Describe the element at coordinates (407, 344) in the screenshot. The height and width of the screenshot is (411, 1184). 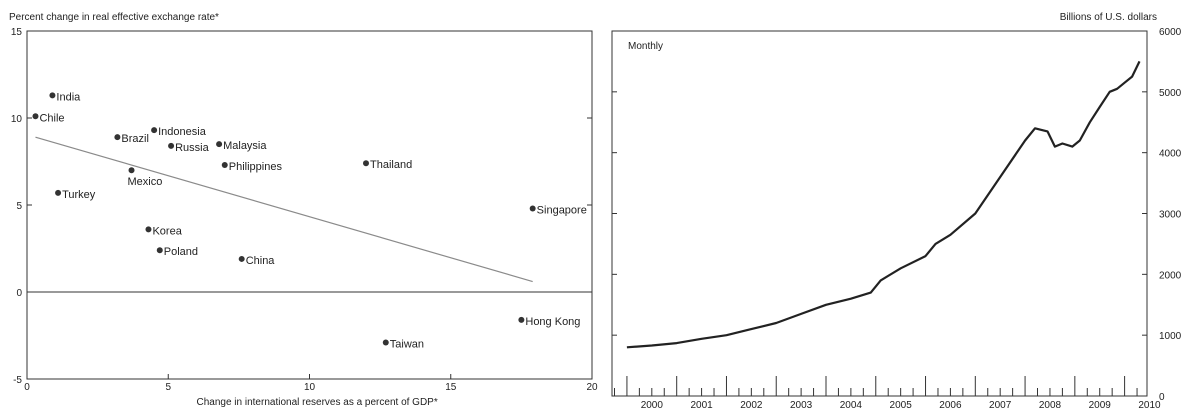
I see `point-label: Taiwan` at that location.